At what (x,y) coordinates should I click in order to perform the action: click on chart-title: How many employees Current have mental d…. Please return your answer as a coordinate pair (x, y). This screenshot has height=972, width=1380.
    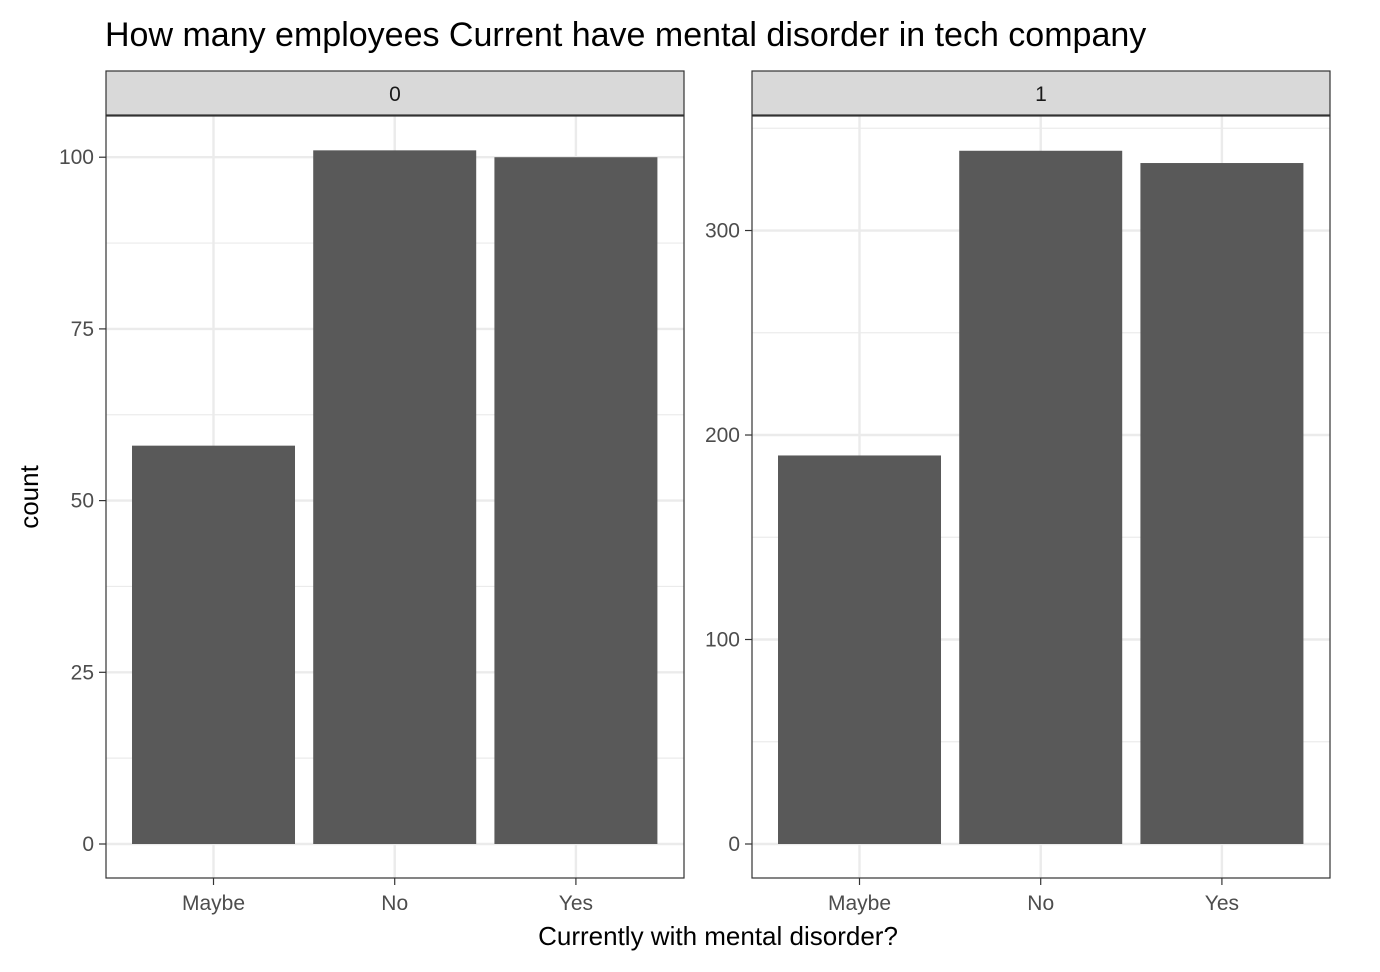
    Looking at the image, I should click on (625, 35).